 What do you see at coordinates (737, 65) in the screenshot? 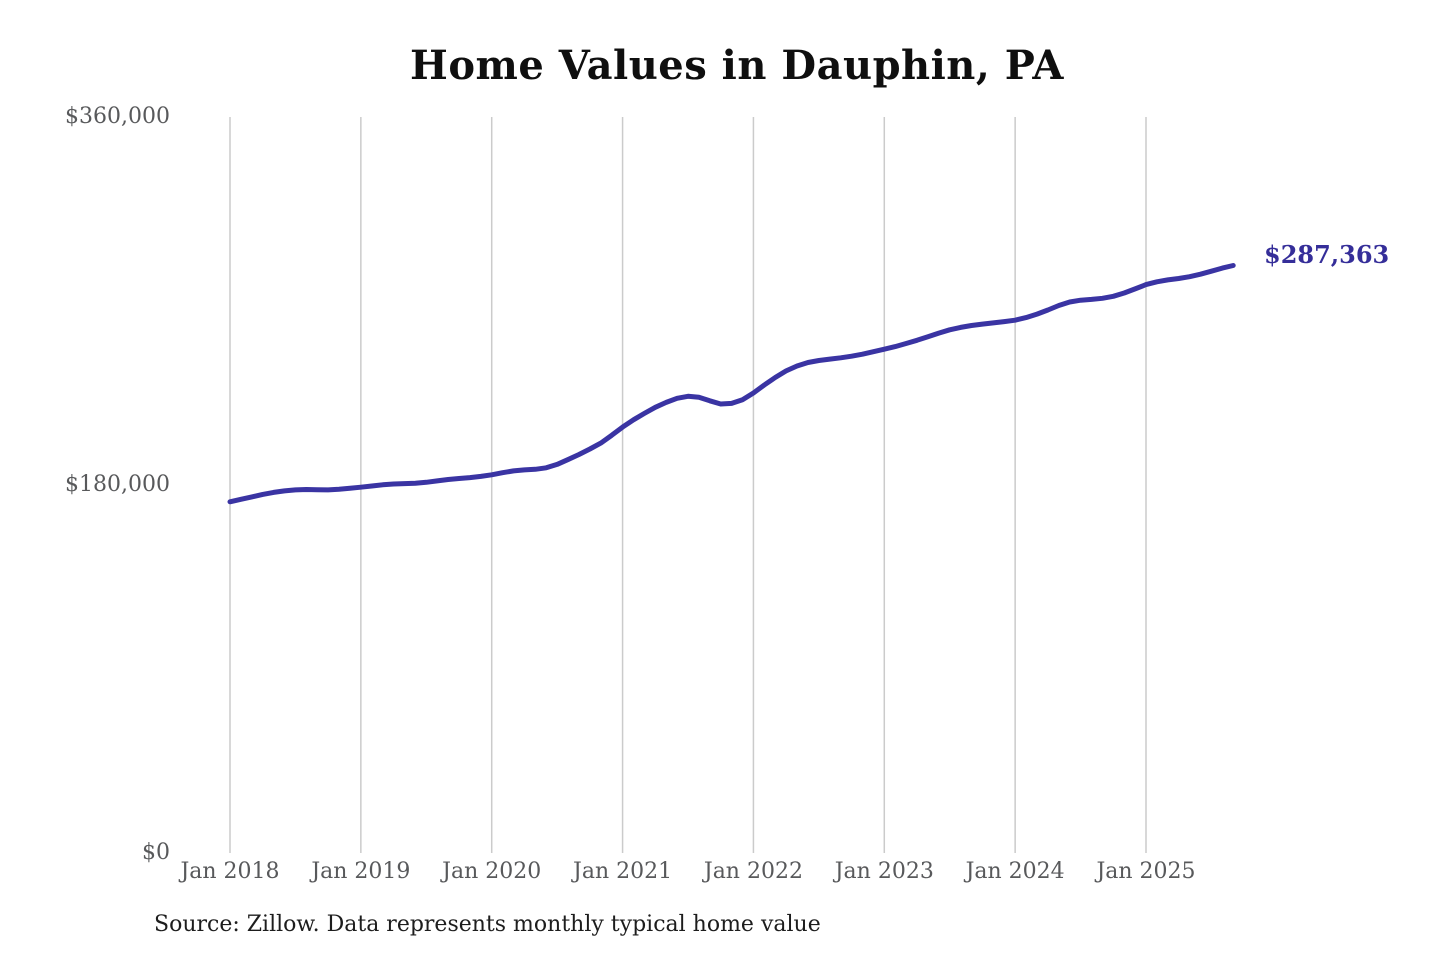
I see `chart-title: Home Values in Dauphin, PA` at bounding box center [737, 65].